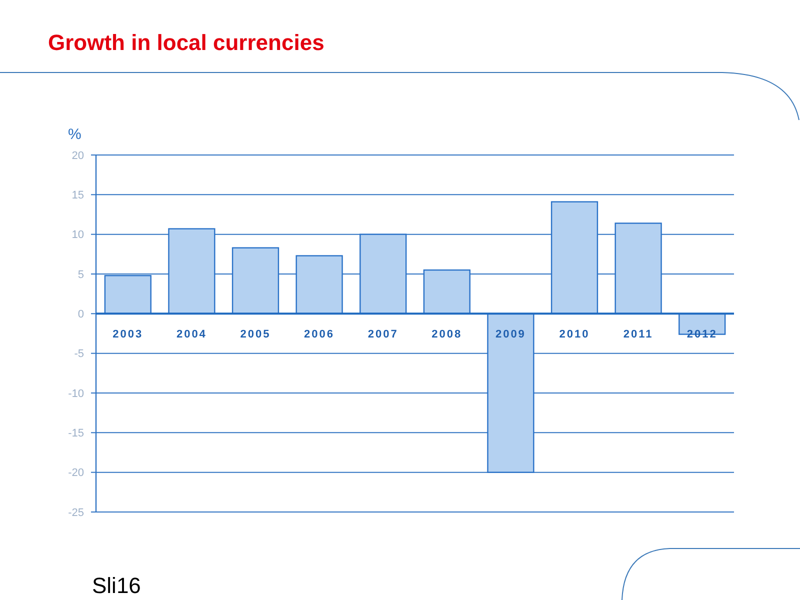  Describe the element at coordinates (255, 334) in the screenshot. I see `x-tick-label: 2005` at that location.